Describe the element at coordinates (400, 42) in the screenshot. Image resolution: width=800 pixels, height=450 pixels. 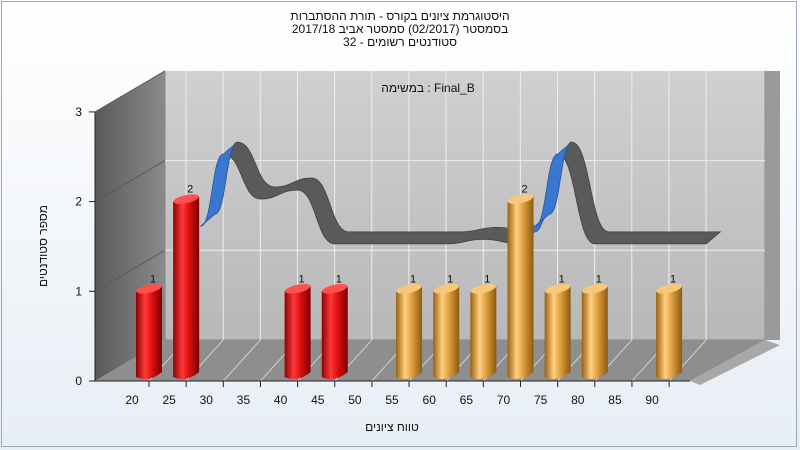
I see `title-line-3: סטודנטים רשומים - 32` at that location.